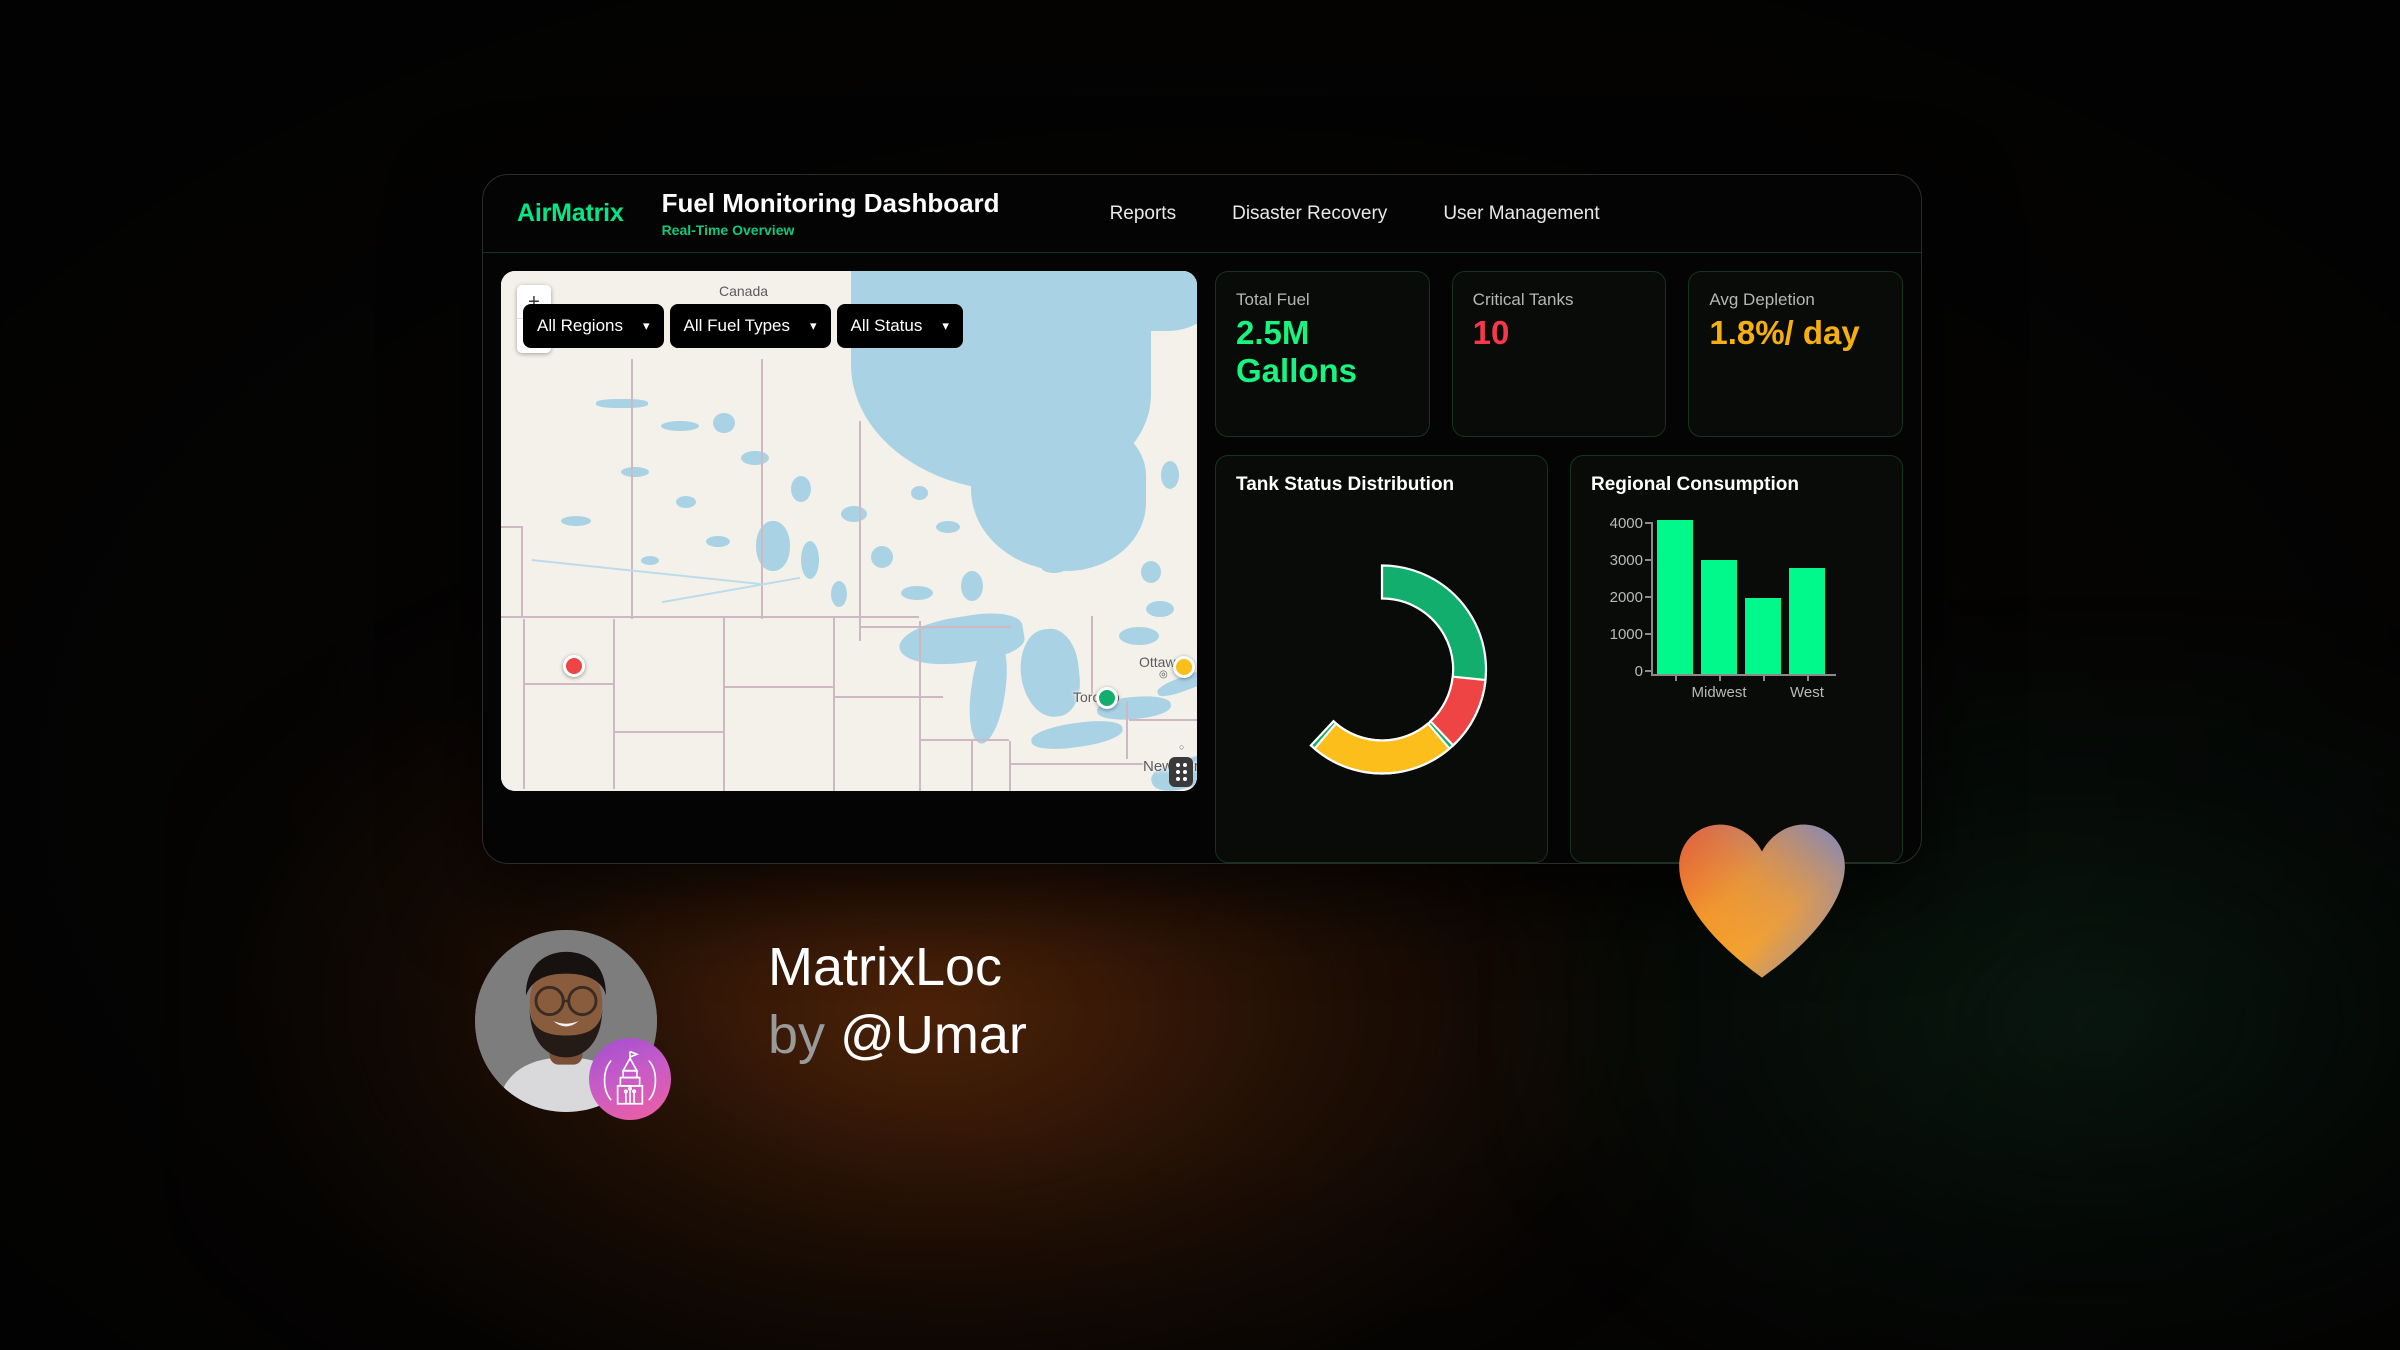 The height and width of the screenshot is (1350, 2400). What do you see at coordinates (1273, 299) in the screenshot?
I see `stat-label: Total Fuel` at bounding box center [1273, 299].